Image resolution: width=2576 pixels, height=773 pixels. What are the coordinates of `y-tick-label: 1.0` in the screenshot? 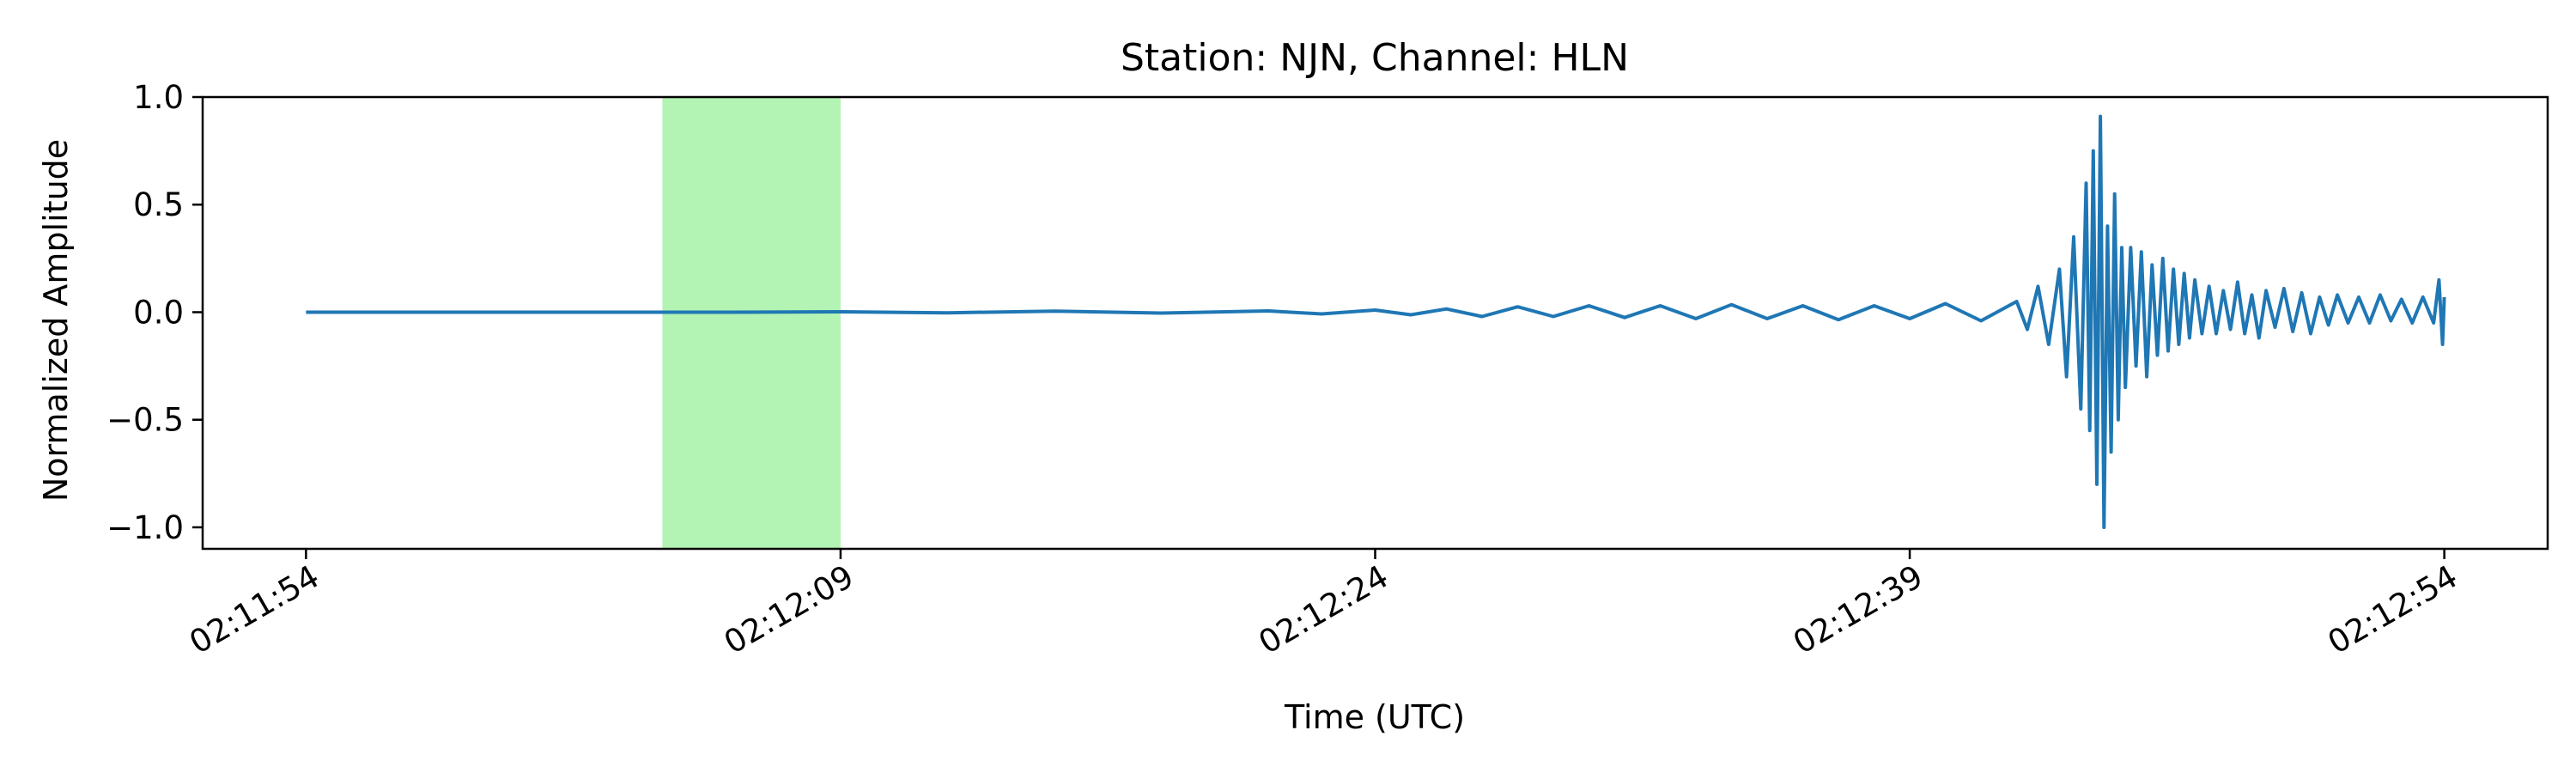 It's located at (159, 97).